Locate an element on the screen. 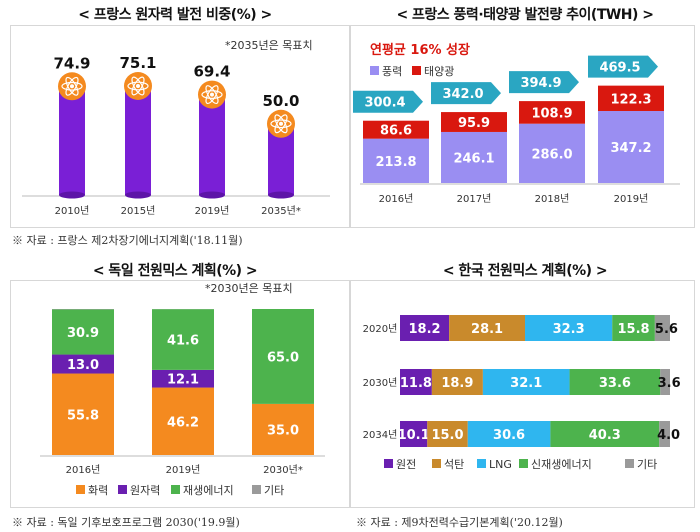  chart2-segment-label: 108.9 is located at coordinates (551, 113).